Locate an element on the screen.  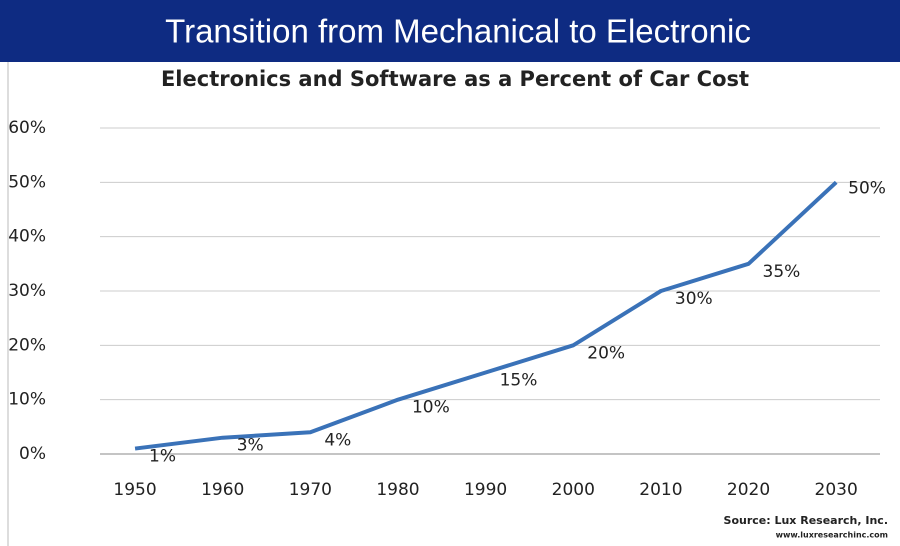
source: Source: Lux Research, Inc. is located at coordinates (806, 520).